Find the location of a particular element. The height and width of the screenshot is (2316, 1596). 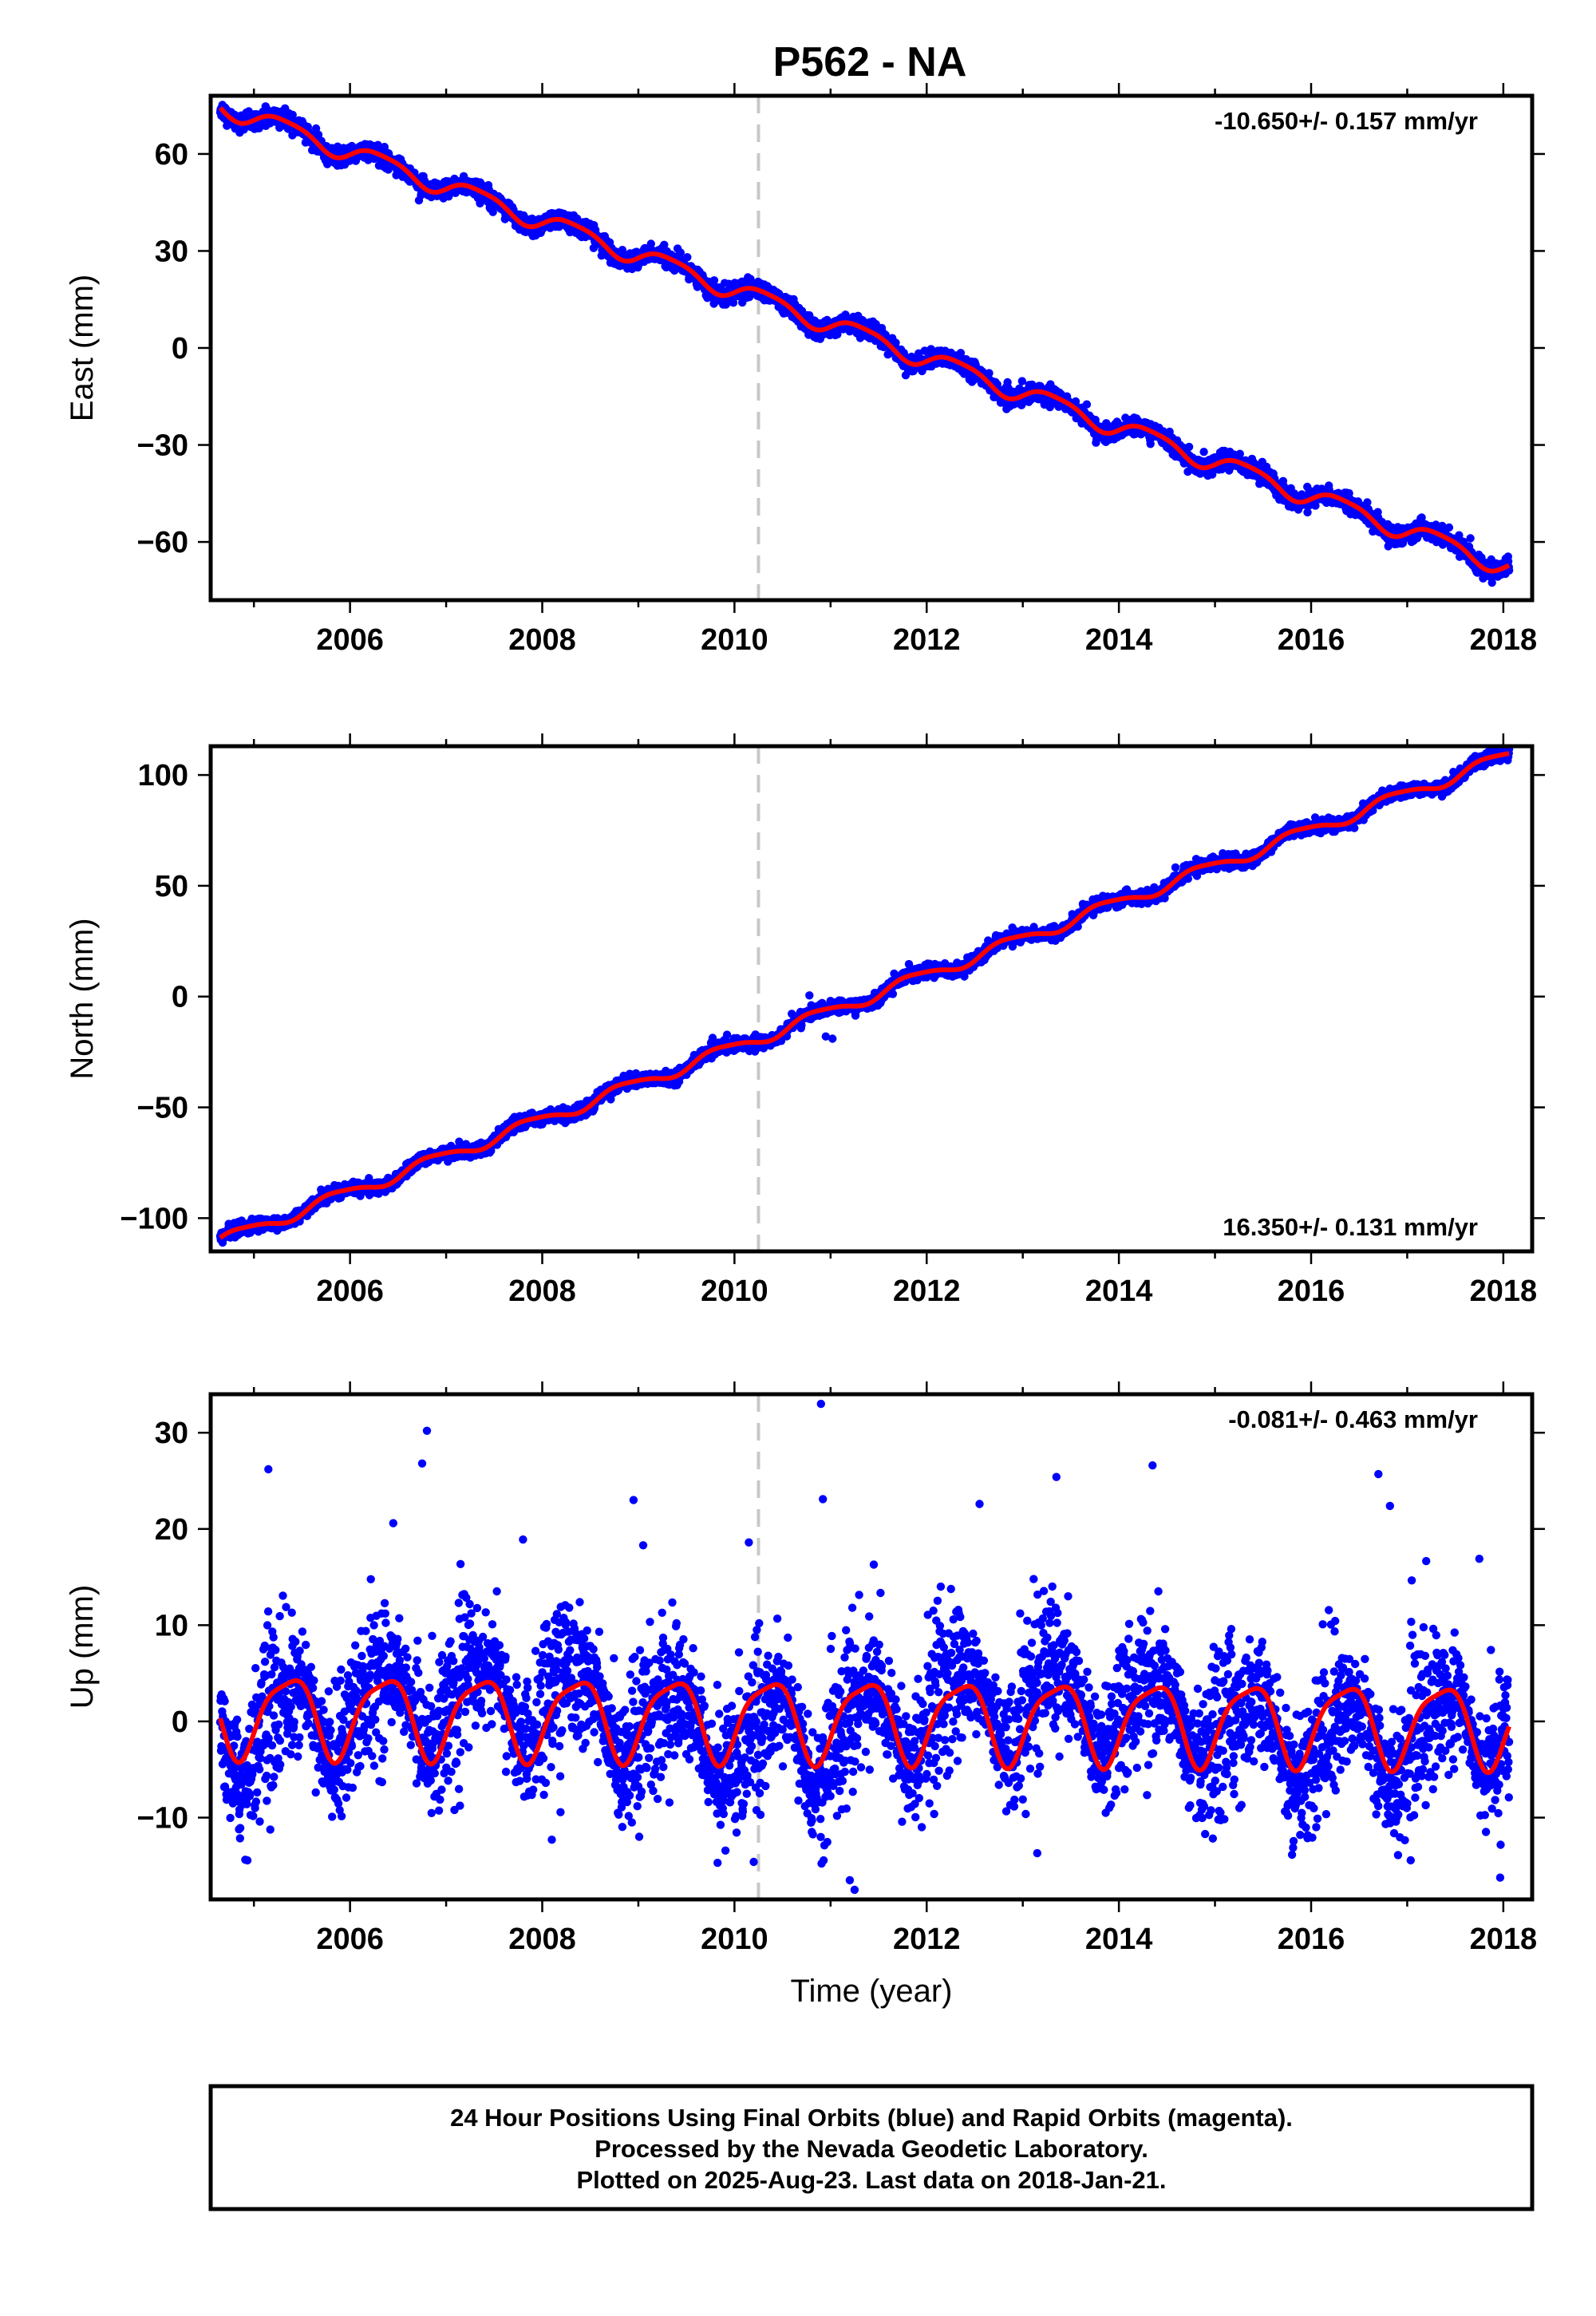

figure-title: P562 - NA is located at coordinates (870, 62).